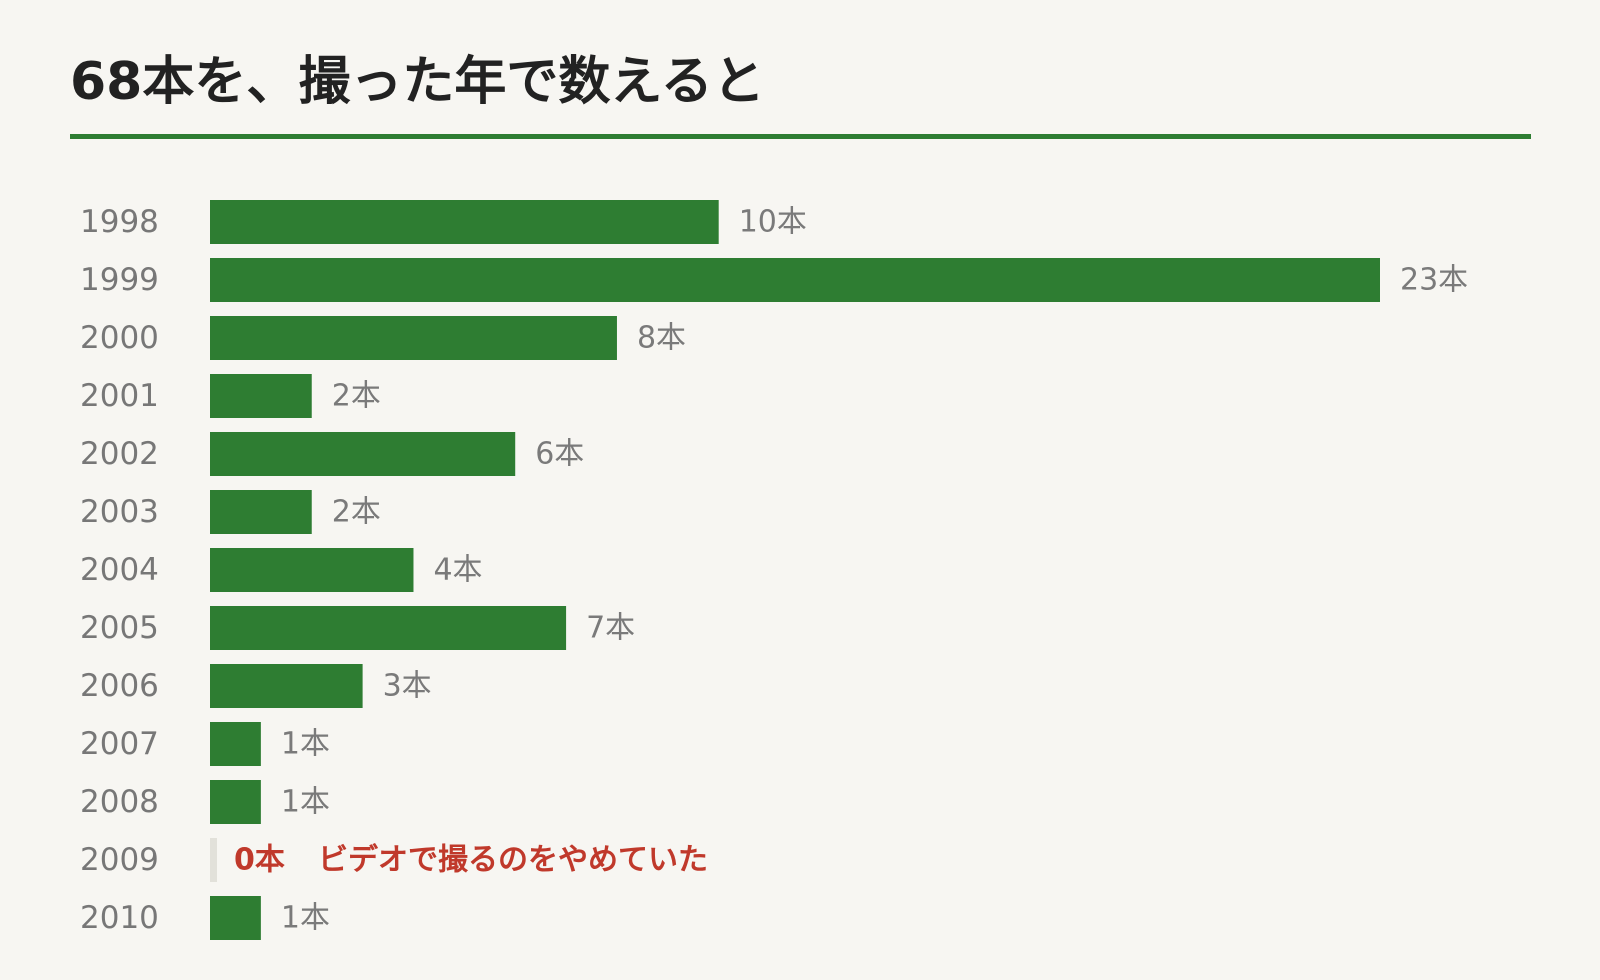  Describe the element at coordinates (356, 512) in the screenshot. I see `value-label-2003: 2本` at that location.